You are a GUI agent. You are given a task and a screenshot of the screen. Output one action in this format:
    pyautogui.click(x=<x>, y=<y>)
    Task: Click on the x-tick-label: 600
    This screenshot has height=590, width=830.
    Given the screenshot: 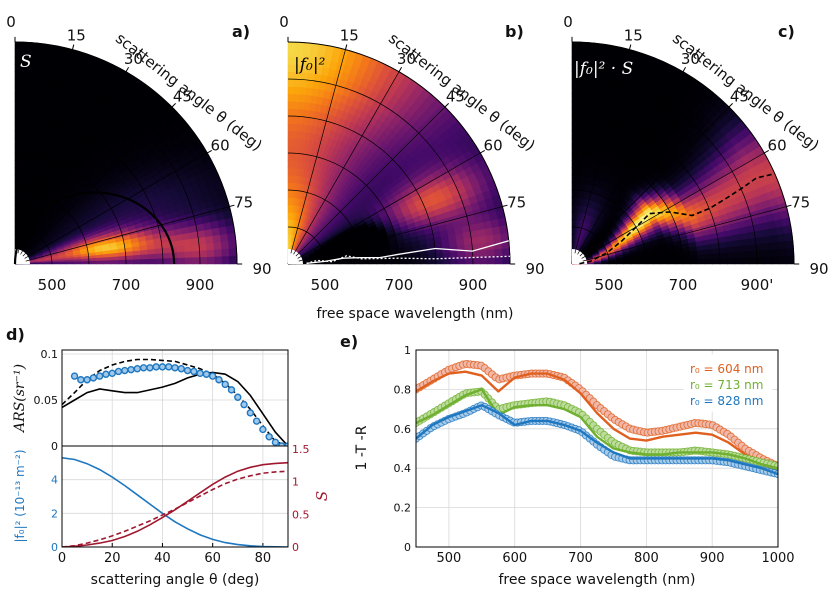 What is the action you would take?
    pyautogui.click(x=514, y=558)
    